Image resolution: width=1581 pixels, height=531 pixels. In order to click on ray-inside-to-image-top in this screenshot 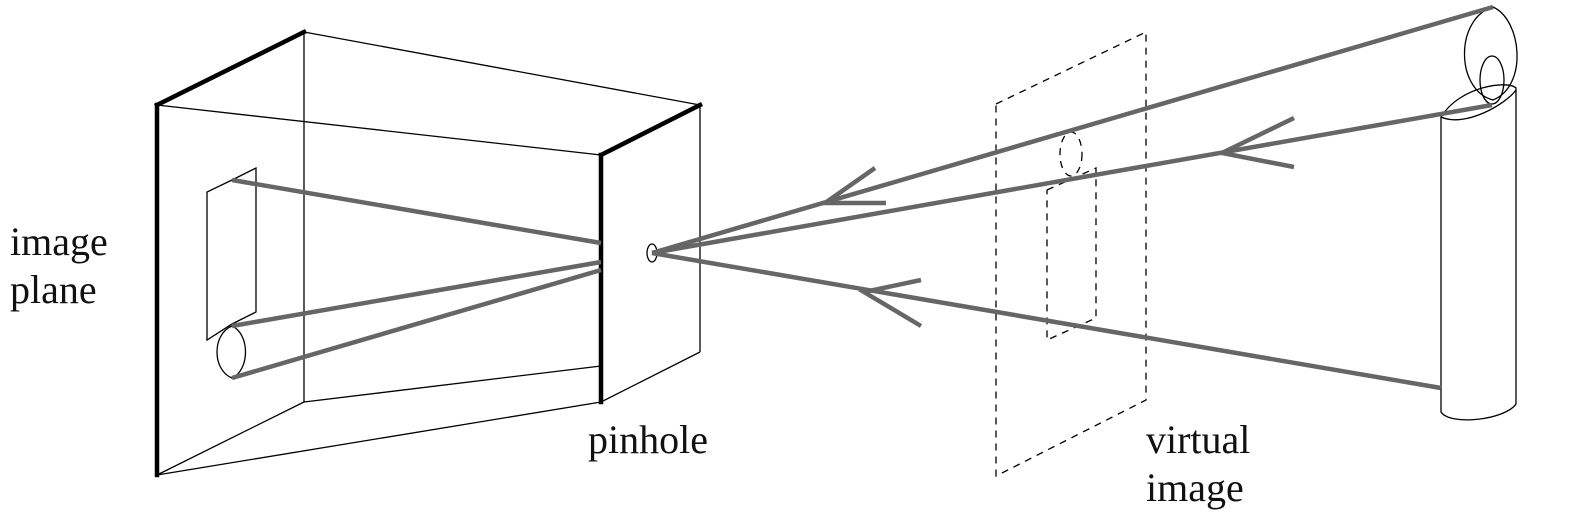, I will do `click(416, 211)`.